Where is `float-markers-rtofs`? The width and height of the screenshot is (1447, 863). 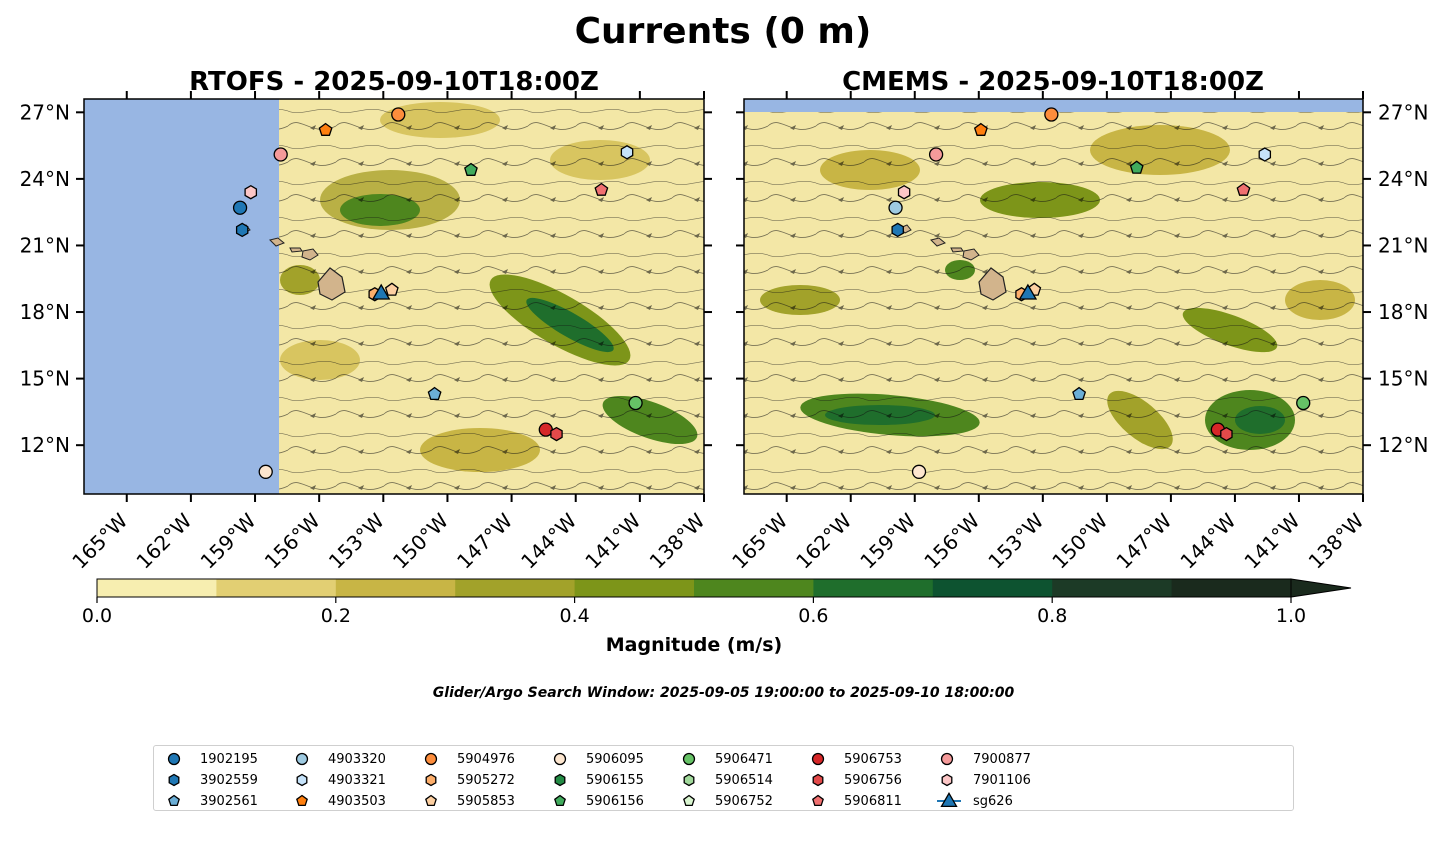 float-markers-rtofs is located at coordinates (437, 293).